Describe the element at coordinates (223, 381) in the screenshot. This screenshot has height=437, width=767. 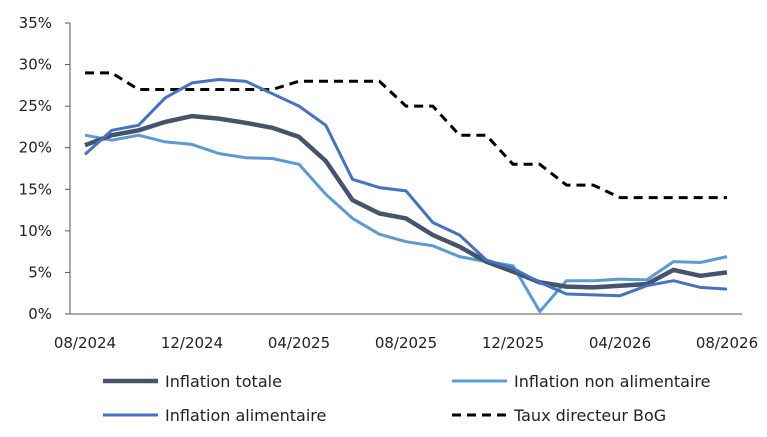
I see `legend-label-0: Inflation totale` at that location.